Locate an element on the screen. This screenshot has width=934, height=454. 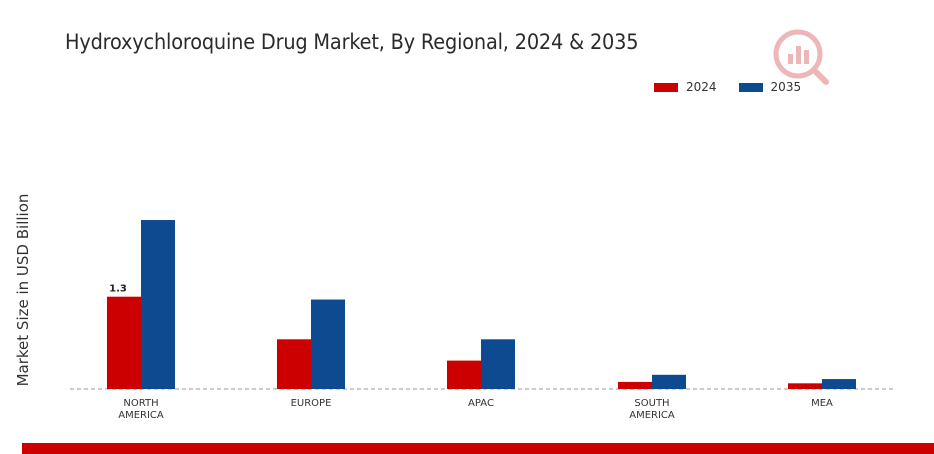
x-tick-label-3: SOUTH AMERICA is located at coordinates (652, 409).